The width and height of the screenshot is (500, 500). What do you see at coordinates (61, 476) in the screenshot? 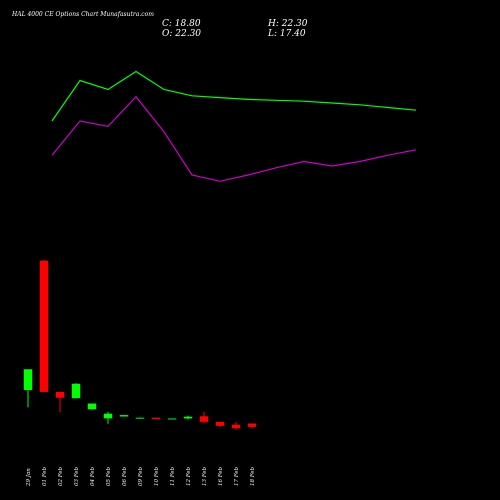
I see `x-tick-label: 02 Feb` at bounding box center [61, 476].